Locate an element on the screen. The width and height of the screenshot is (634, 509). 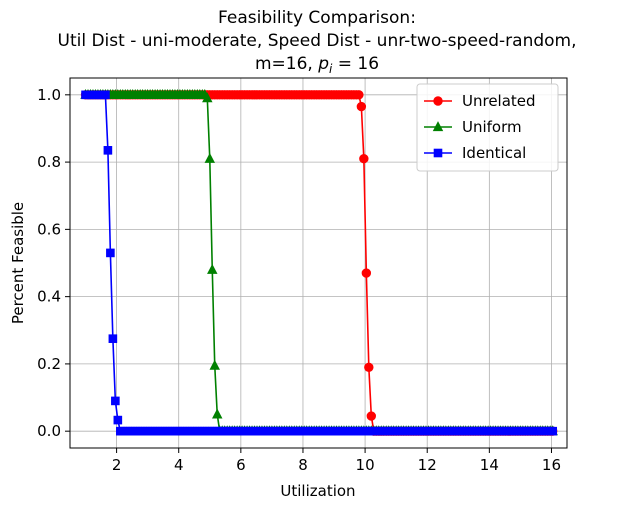
title-math-sub: i is located at coordinates (331, 69).